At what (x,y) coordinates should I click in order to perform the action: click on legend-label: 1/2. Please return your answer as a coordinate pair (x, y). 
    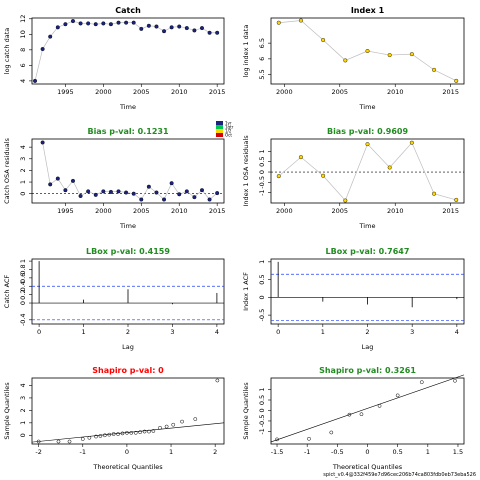
    Looking at the image, I should click on (228, 131).